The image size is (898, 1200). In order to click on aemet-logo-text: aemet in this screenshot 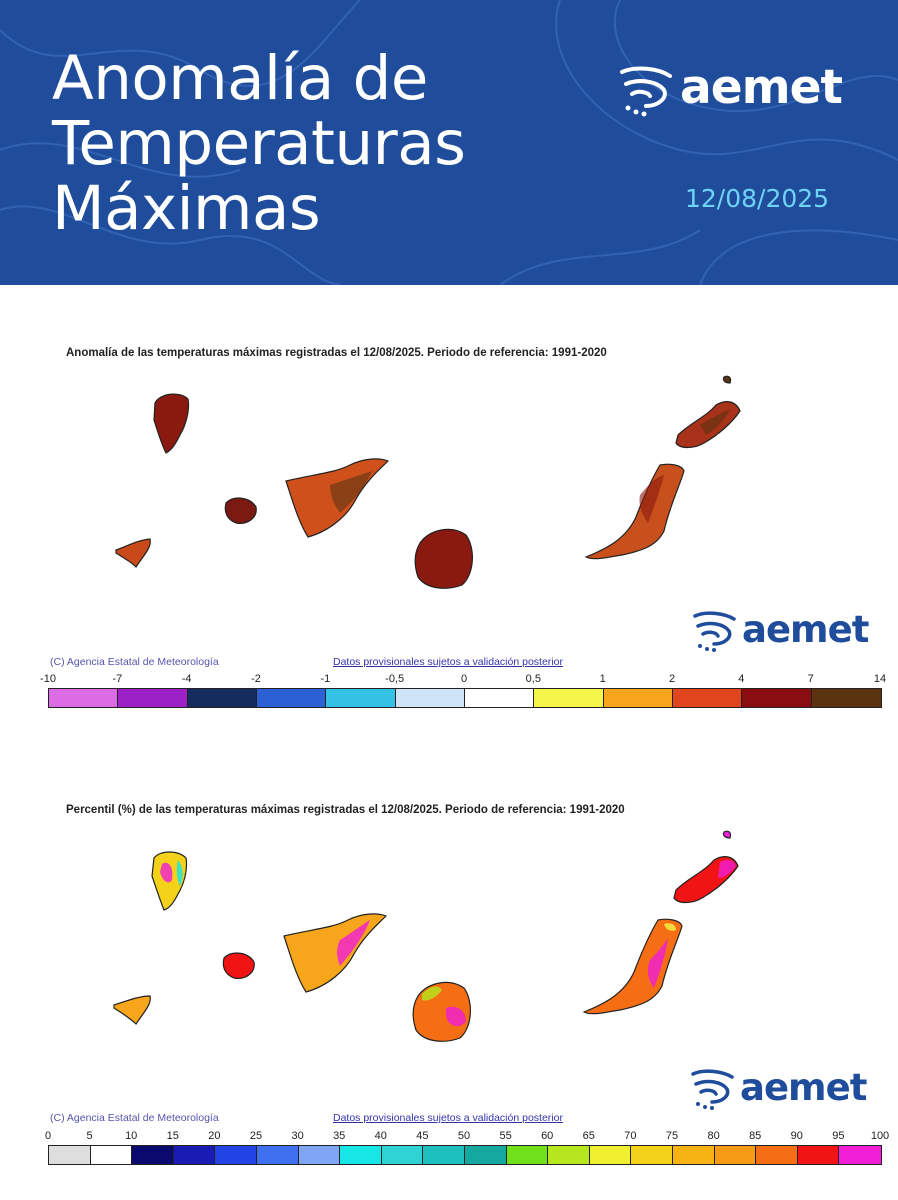, I will do `click(761, 87)`.